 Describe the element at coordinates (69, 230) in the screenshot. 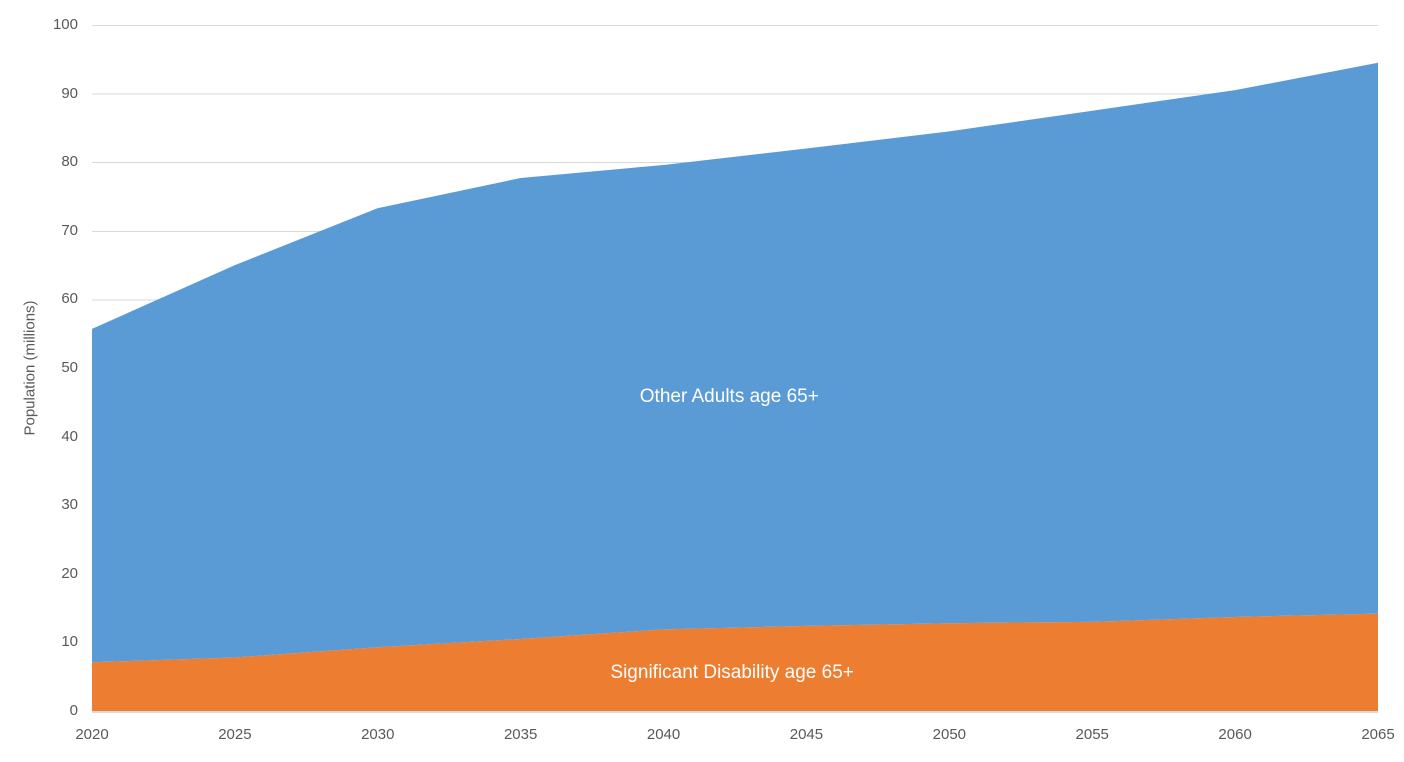

I see `y-tick-label-70: 70` at that location.